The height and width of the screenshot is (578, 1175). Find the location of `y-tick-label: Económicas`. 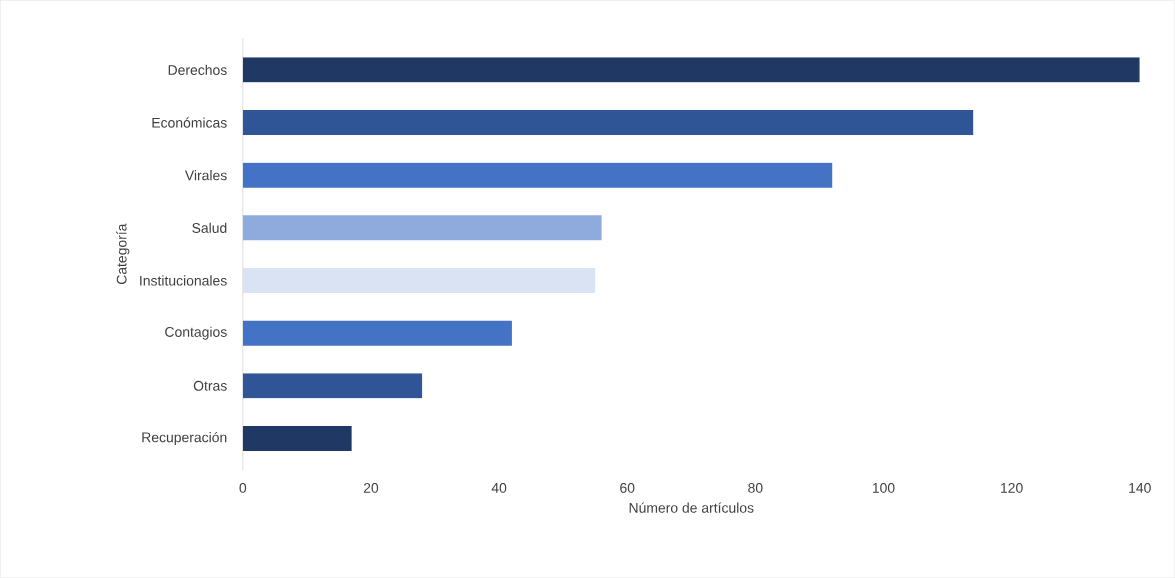

y-tick-label: Económicas is located at coordinates (189, 122).